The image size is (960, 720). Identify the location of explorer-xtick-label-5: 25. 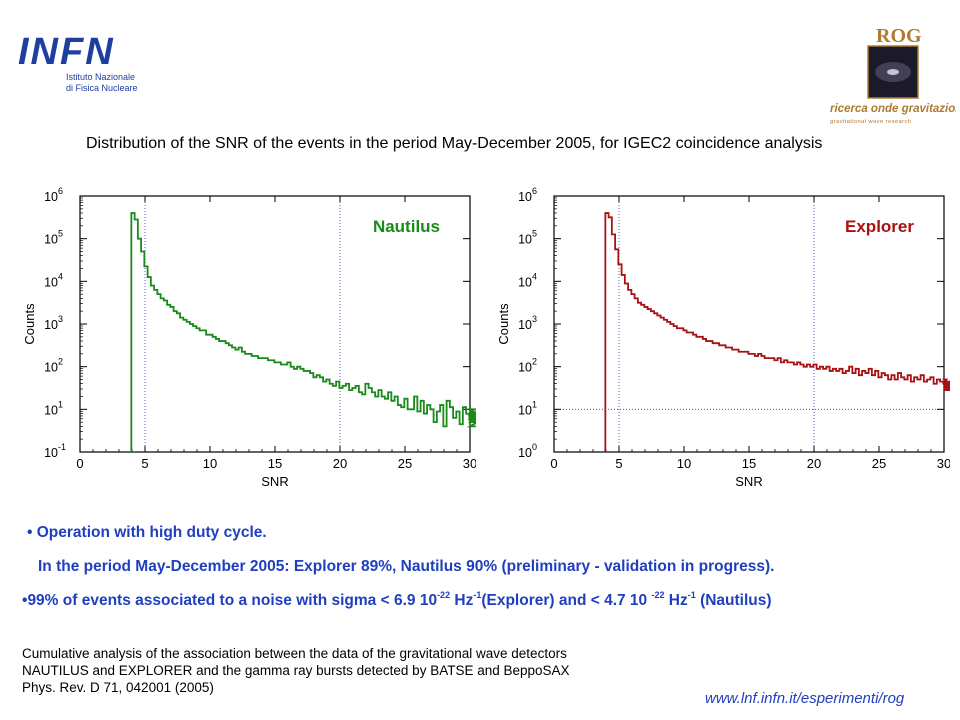
(879, 463).